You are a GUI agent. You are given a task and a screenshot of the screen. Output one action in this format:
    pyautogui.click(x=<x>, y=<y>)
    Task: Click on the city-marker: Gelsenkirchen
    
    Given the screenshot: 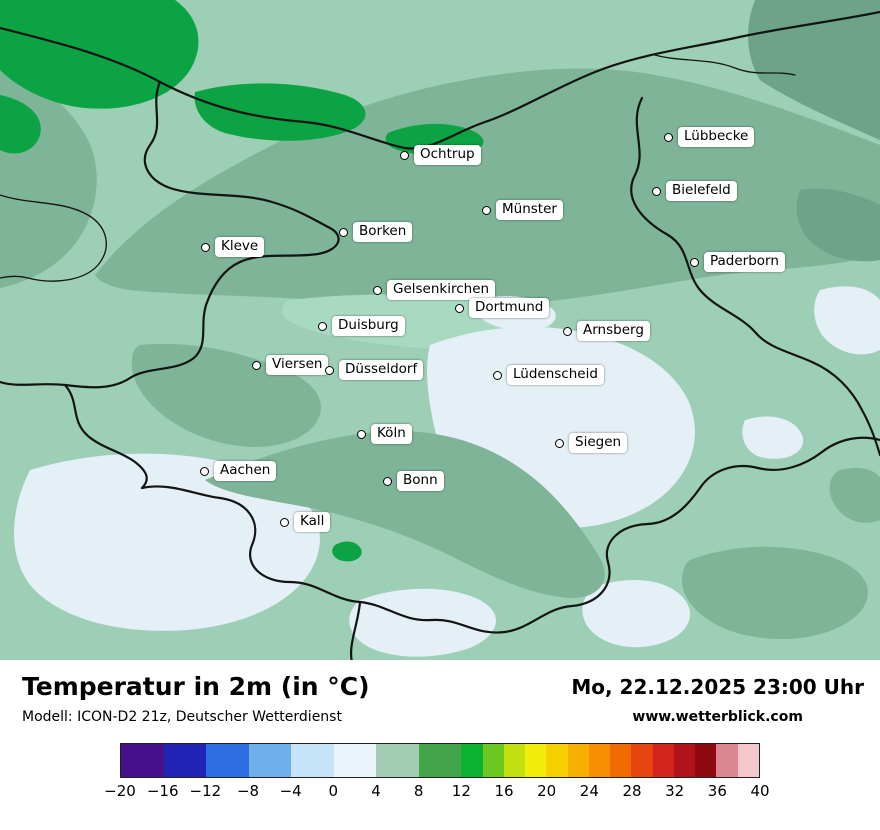 What is the action you would take?
    pyautogui.click(x=434, y=290)
    